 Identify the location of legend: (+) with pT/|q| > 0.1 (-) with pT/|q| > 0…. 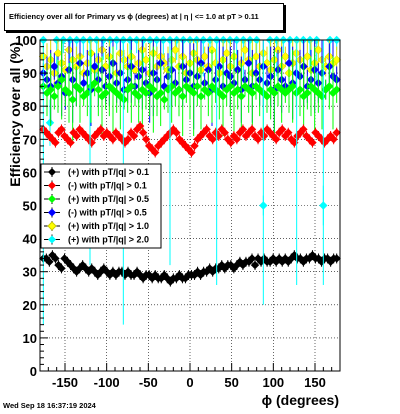
(101, 206).